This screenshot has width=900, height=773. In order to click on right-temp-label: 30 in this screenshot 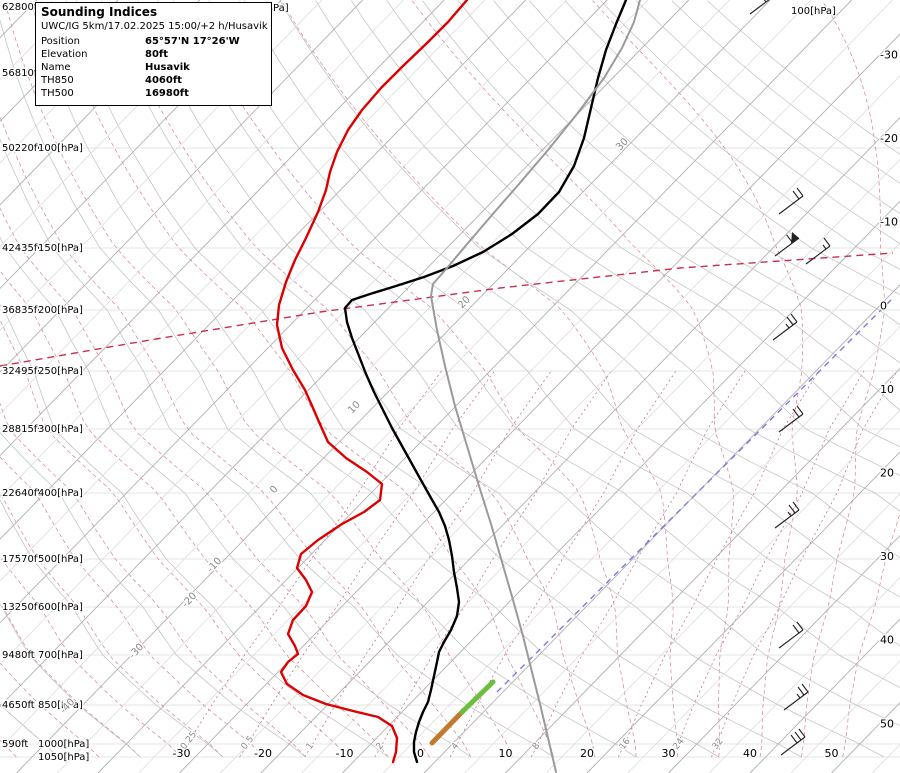, I will do `click(887, 556)`.